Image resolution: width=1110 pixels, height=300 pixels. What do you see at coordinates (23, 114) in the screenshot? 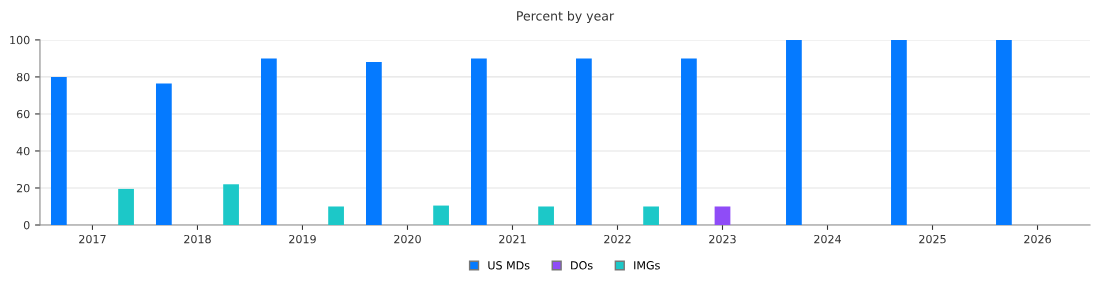
I see `y-tick-label: 60` at bounding box center [23, 114].